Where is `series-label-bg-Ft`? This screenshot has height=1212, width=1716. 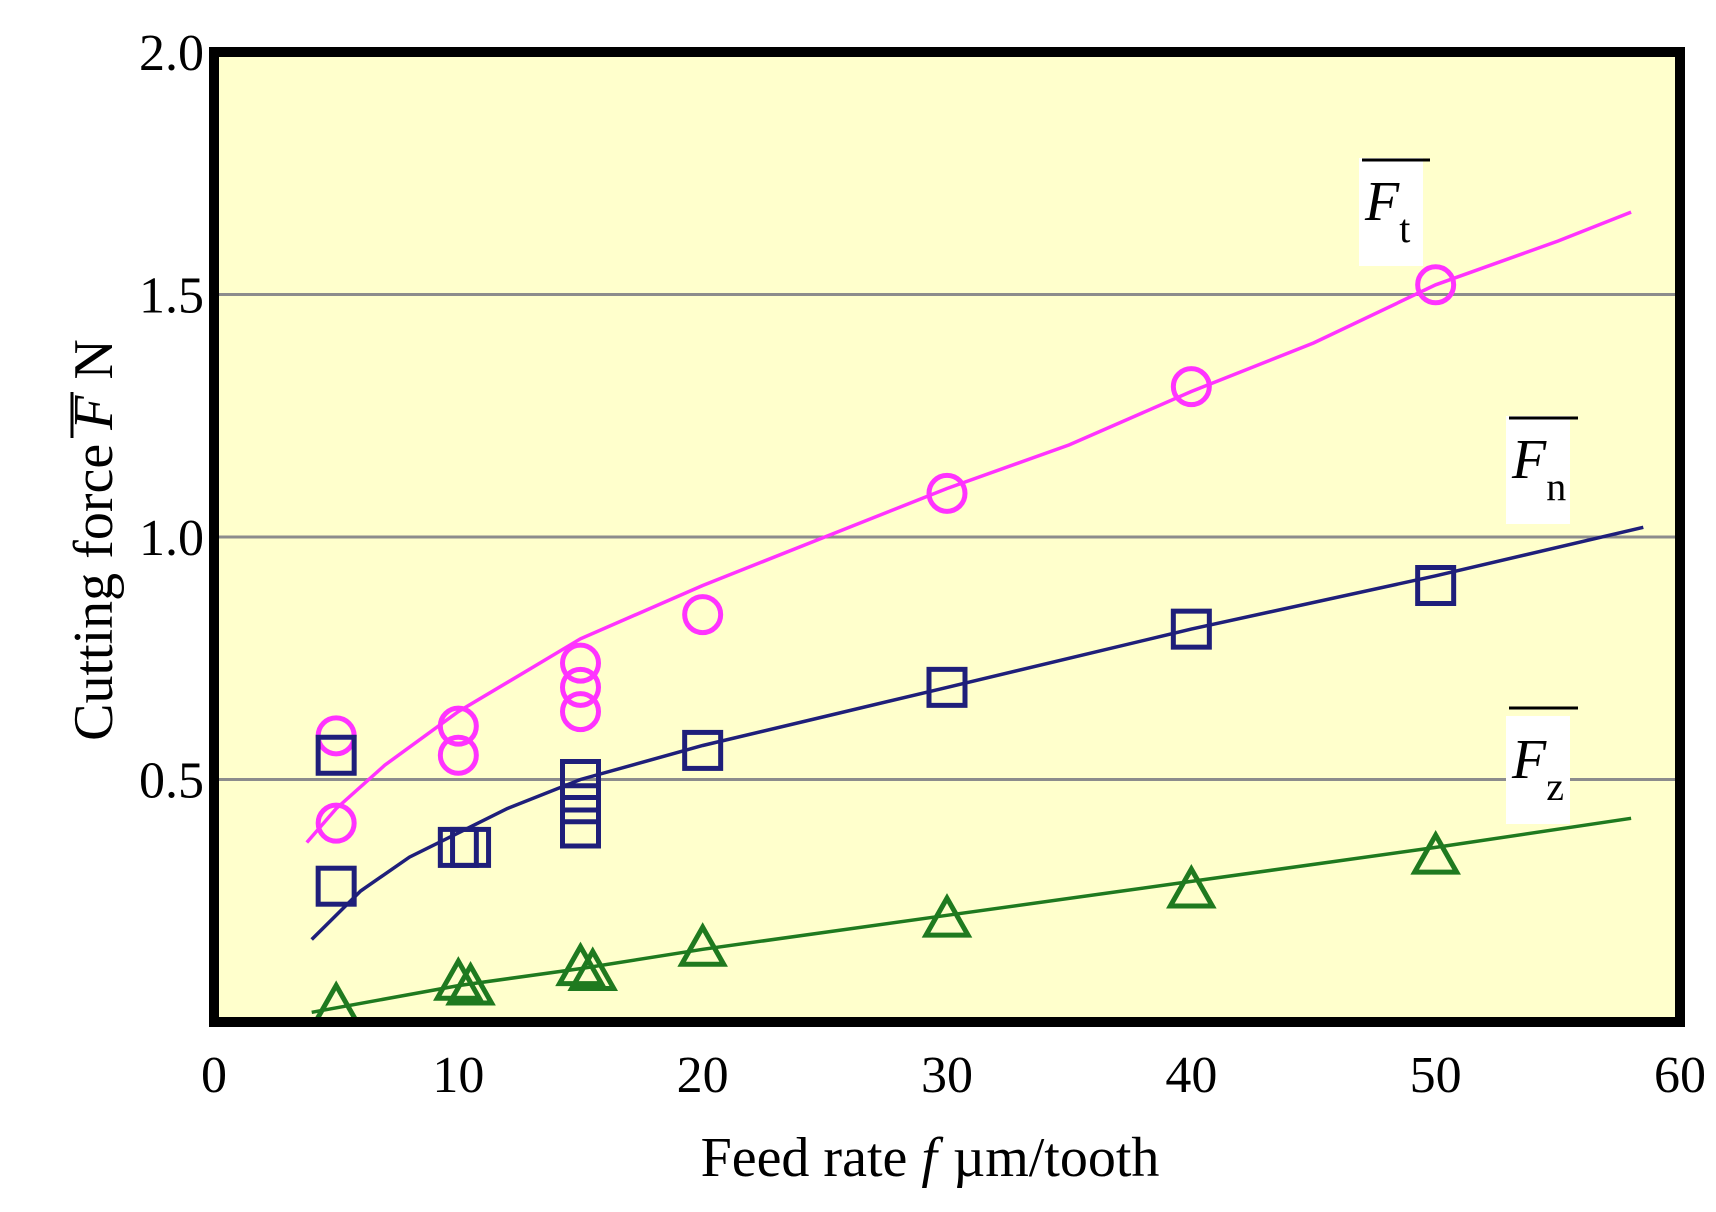 series-label-bg-Ft is located at coordinates (1391, 212).